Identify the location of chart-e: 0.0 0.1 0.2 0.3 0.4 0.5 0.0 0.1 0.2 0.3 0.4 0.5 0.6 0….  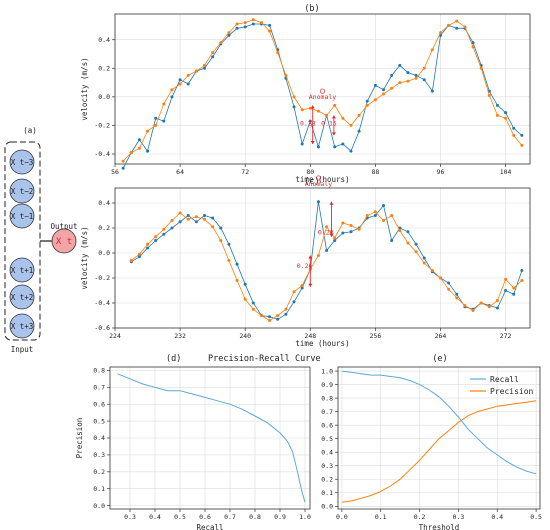
(431, 448).